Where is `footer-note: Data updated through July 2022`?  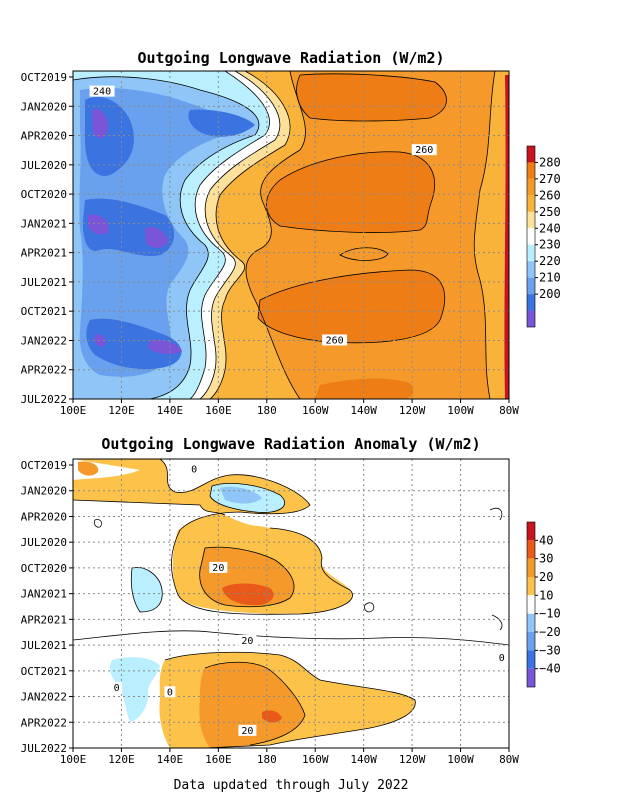
footer-note: Data updated through July 2022 is located at coordinates (291, 785).